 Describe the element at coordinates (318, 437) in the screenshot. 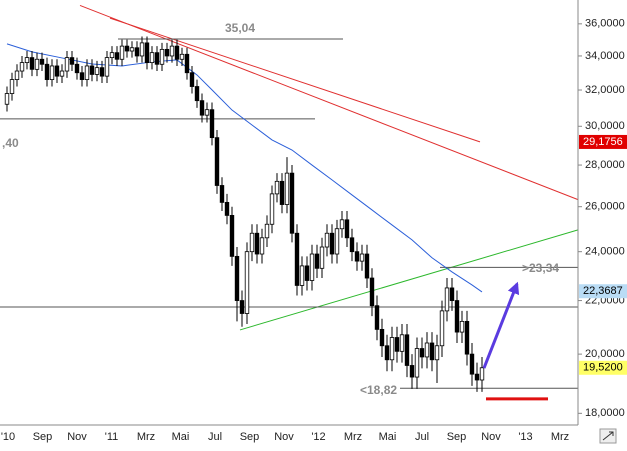

I see `x-tick-label: '12` at that location.